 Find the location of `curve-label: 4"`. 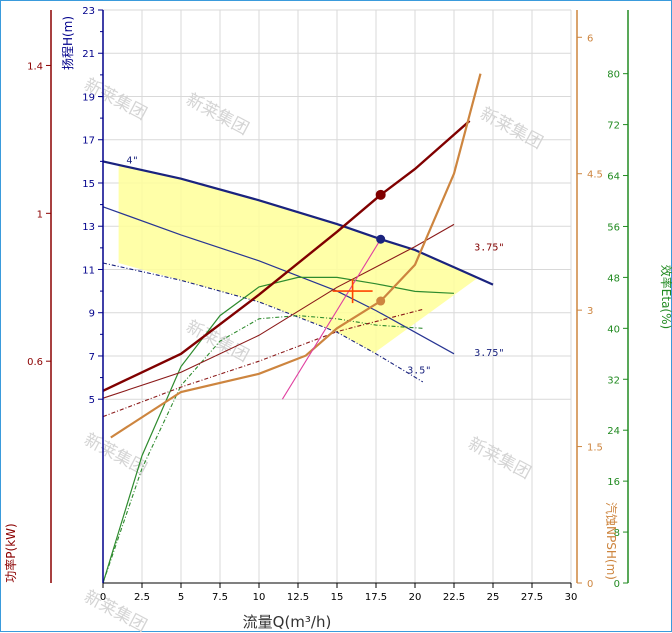

curve-label: 4" is located at coordinates (132, 161).